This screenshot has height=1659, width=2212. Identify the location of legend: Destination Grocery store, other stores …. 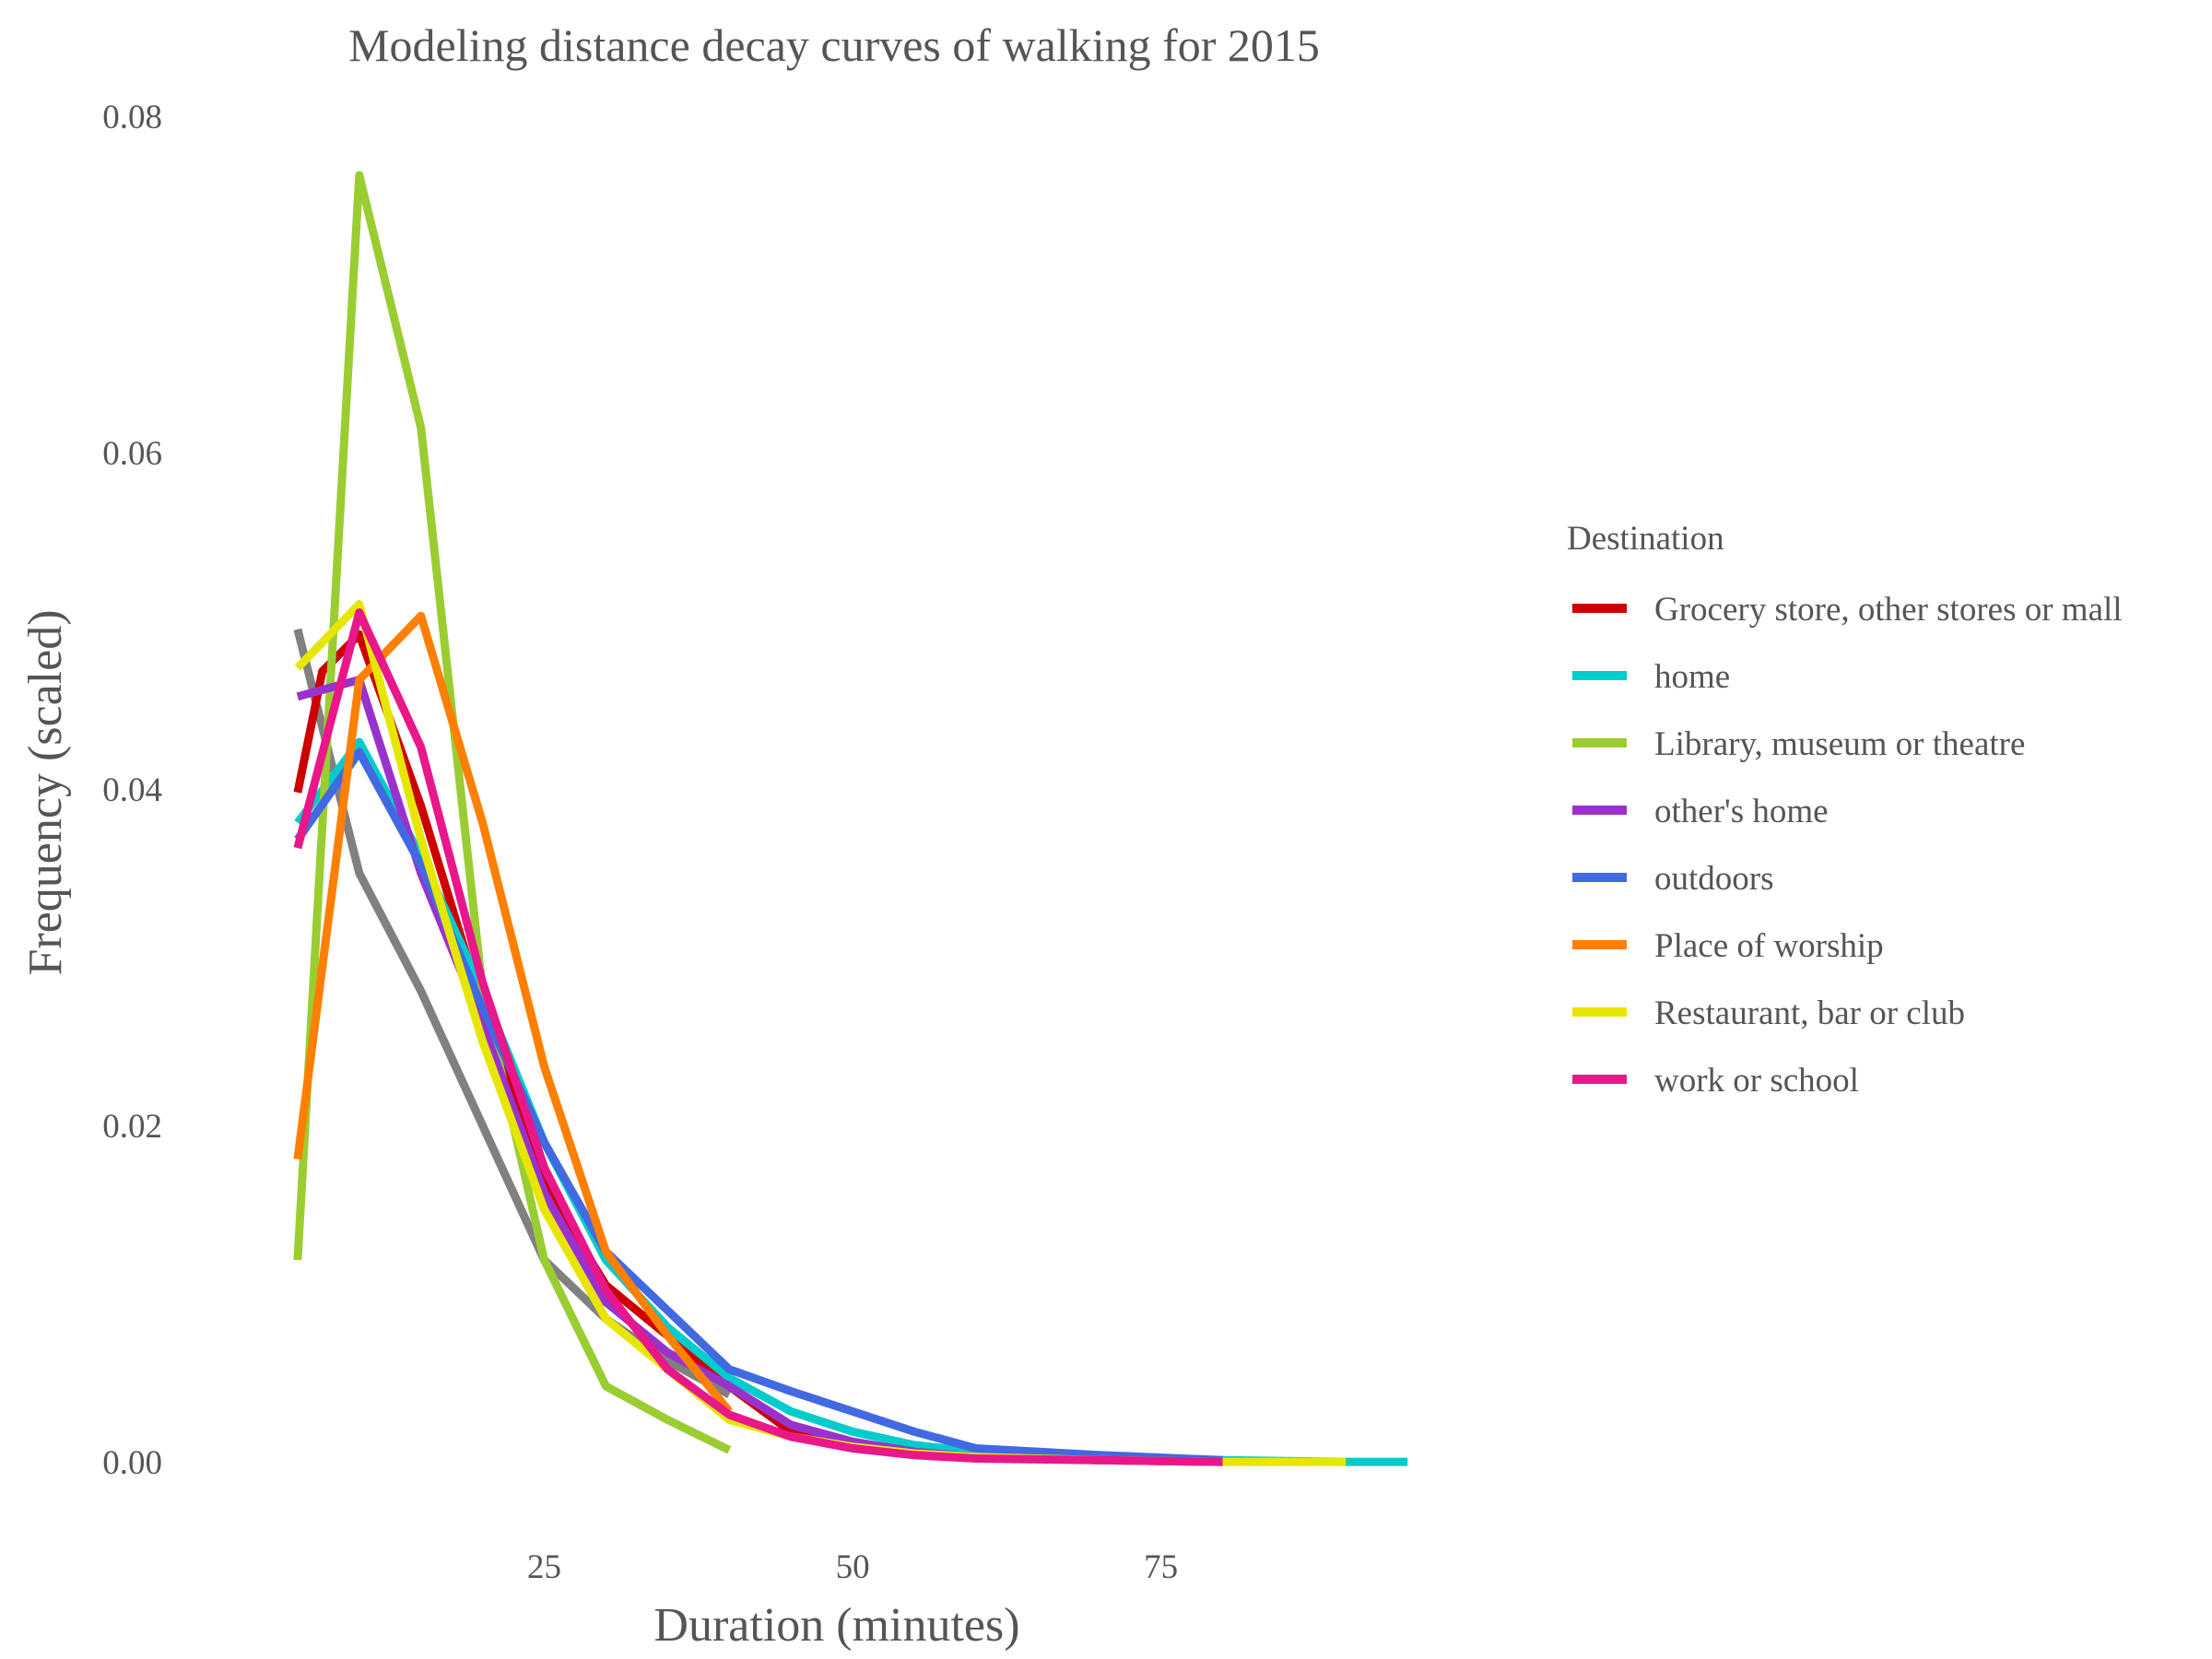
(1845, 810).